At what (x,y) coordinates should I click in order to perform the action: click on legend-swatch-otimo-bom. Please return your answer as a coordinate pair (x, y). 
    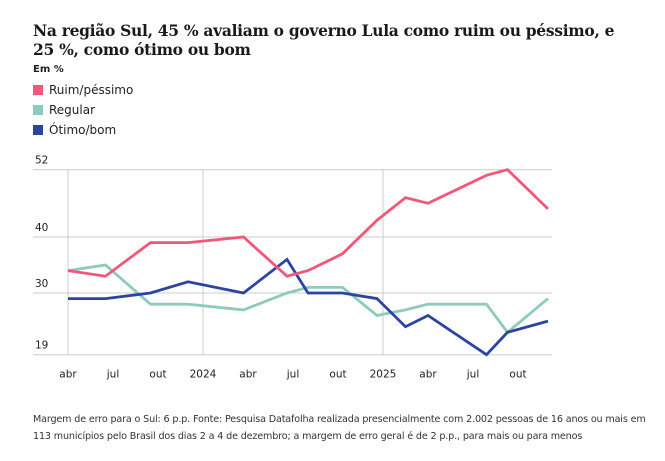
    Looking at the image, I should click on (38, 130).